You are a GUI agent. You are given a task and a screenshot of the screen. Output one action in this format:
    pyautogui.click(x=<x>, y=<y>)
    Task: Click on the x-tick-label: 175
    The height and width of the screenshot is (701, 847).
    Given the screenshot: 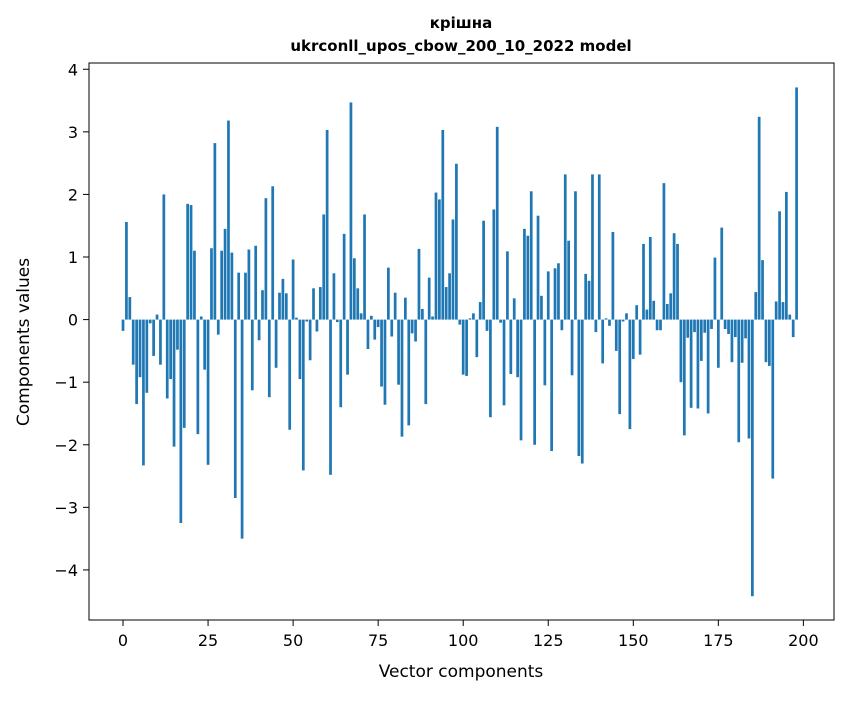 What is the action you would take?
    pyautogui.click(x=718, y=640)
    